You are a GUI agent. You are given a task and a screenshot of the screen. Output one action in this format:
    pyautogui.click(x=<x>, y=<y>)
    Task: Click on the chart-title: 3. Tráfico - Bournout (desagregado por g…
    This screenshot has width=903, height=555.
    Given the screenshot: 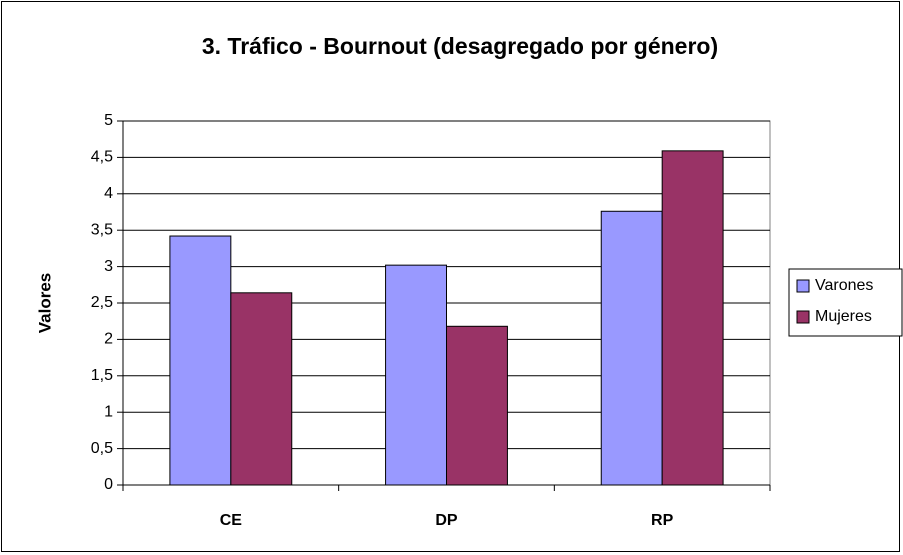 What is the action you would take?
    pyautogui.click(x=460, y=46)
    